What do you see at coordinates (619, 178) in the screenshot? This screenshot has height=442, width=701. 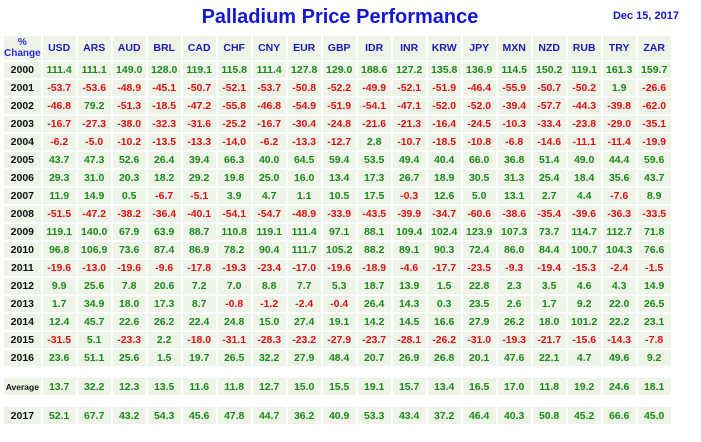 I see `percent-change-cell: 35.6` at bounding box center [619, 178].